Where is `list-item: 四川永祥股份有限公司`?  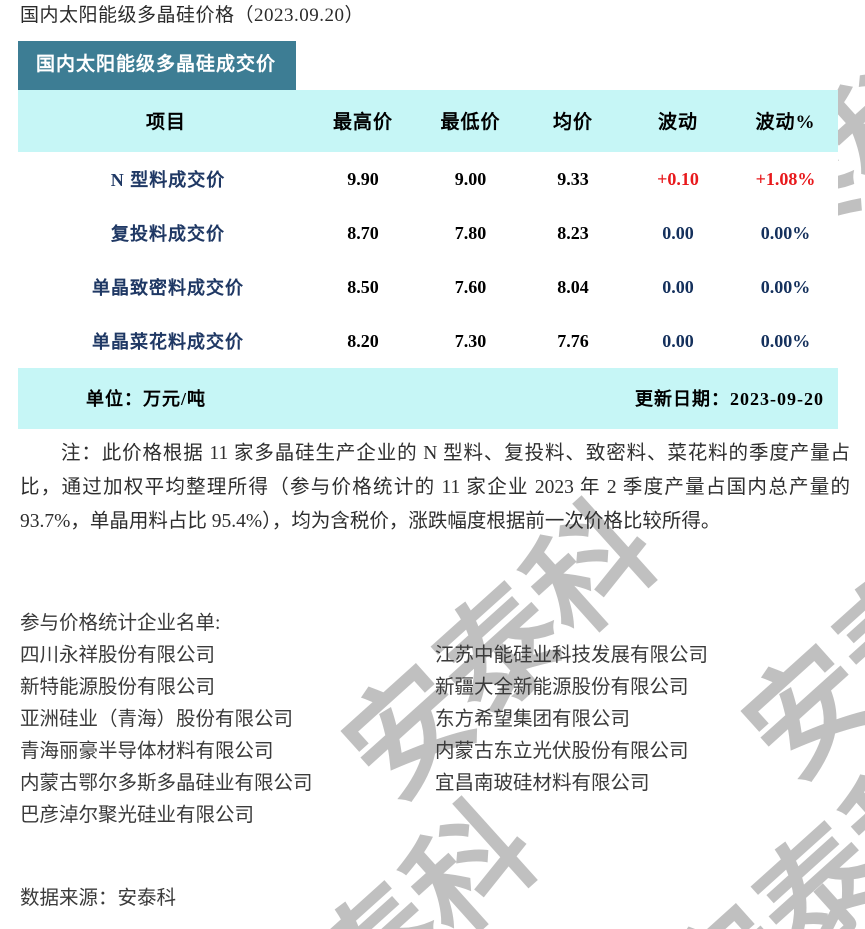 list-item: 四川永祥股份有限公司 is located at coordinates (118, 655).